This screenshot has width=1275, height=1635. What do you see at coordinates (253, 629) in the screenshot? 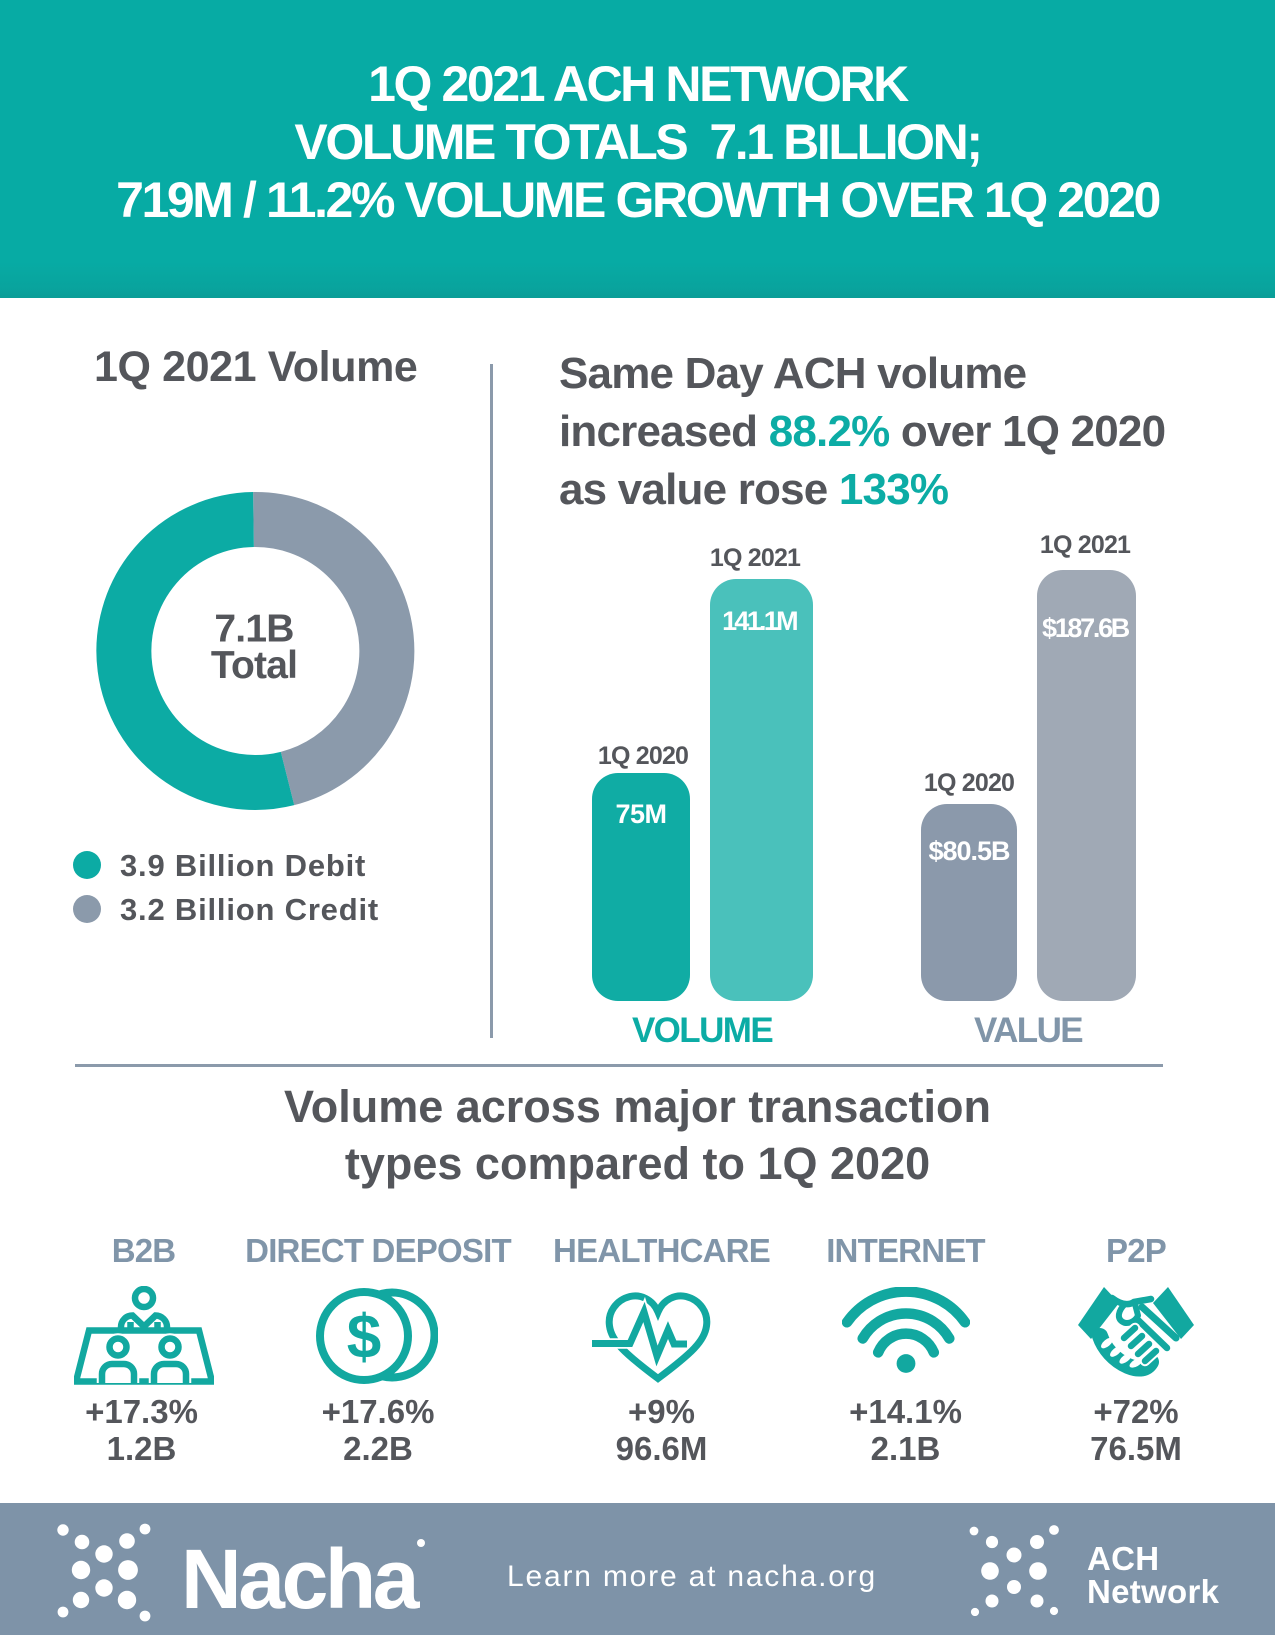
I see `svg-text: 7.1B` at bounding box center [253, 629].